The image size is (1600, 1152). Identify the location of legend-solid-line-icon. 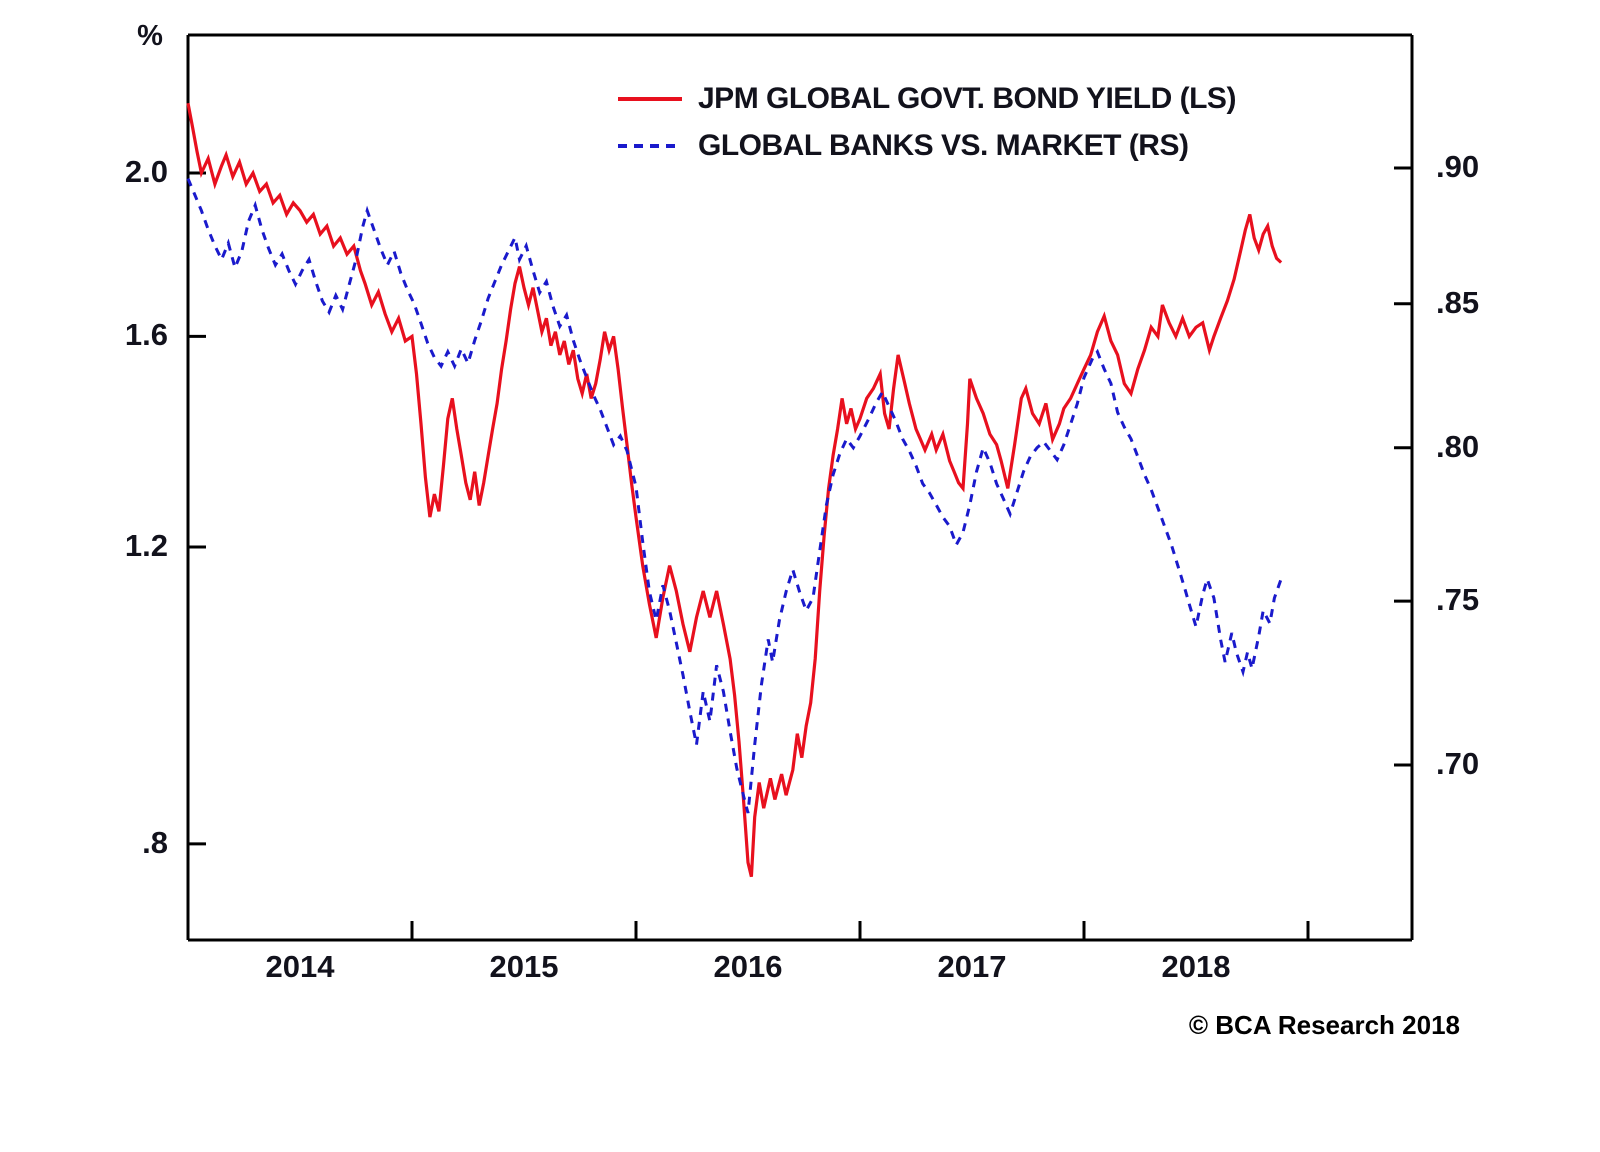
(650, 99).